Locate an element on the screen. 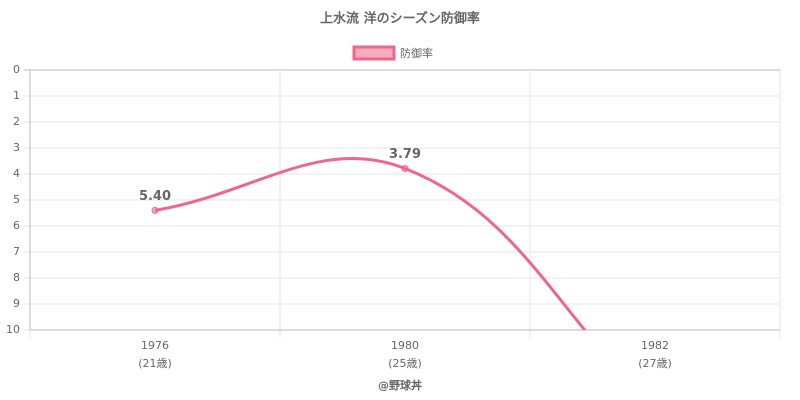  data-label: 5.40 is located at coordinates (155, 196).